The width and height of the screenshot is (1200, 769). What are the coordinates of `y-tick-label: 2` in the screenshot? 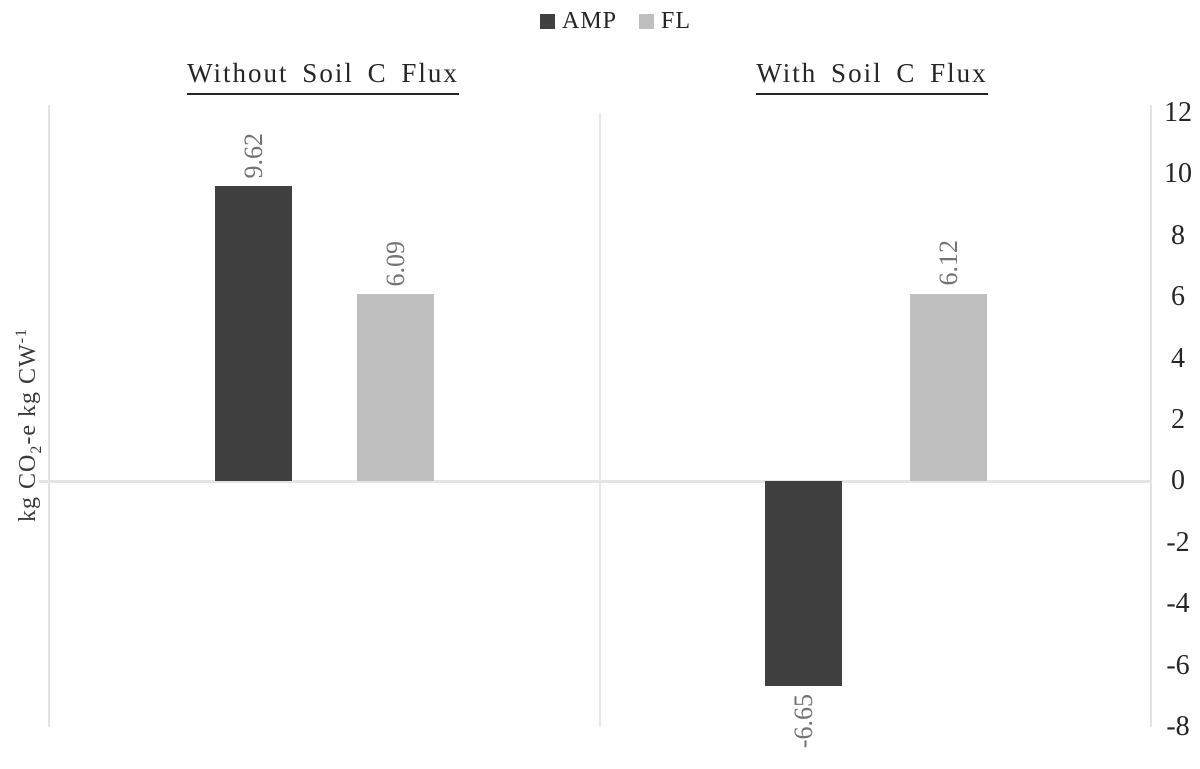 It's located at (1178, 419).